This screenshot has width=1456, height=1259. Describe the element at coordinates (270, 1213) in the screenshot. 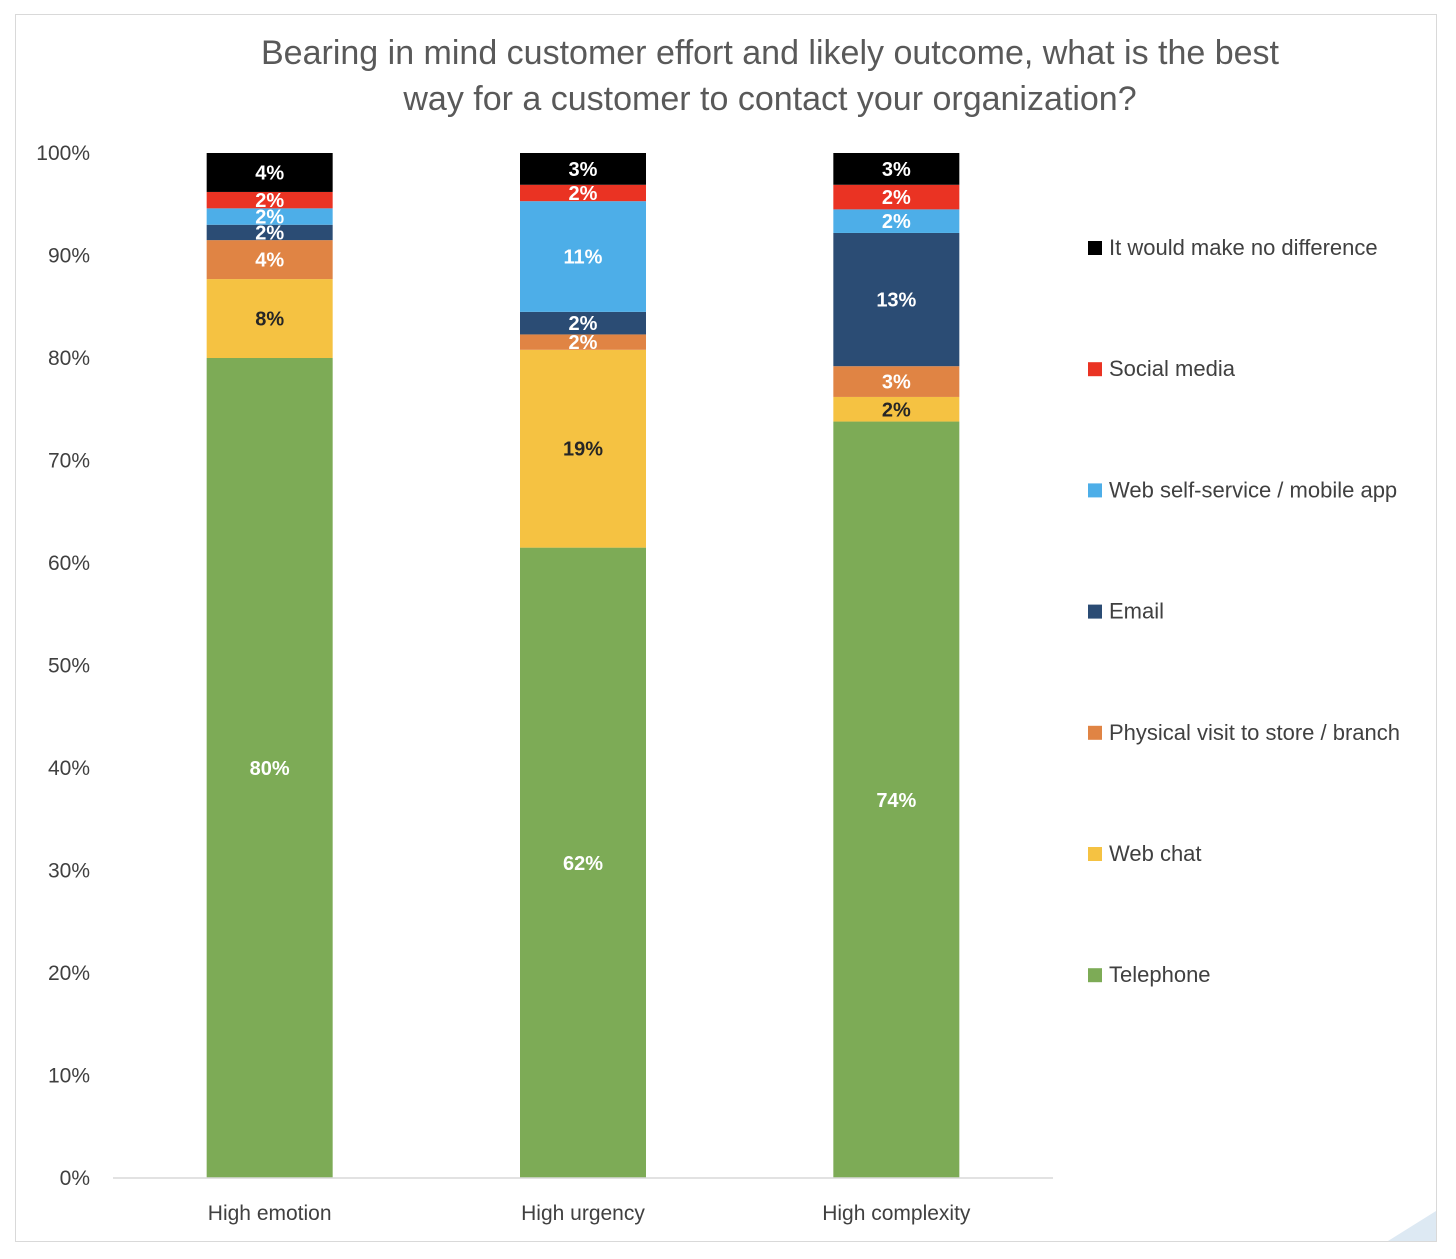

I see `category-label: High emotion` at that location.